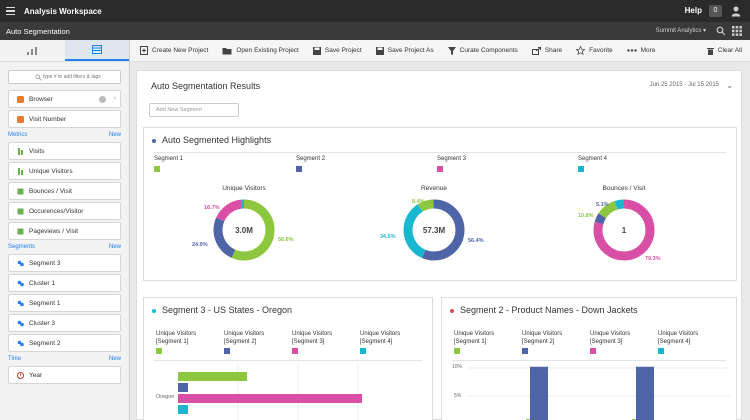  I want to click on search-input, so click(64, 77).